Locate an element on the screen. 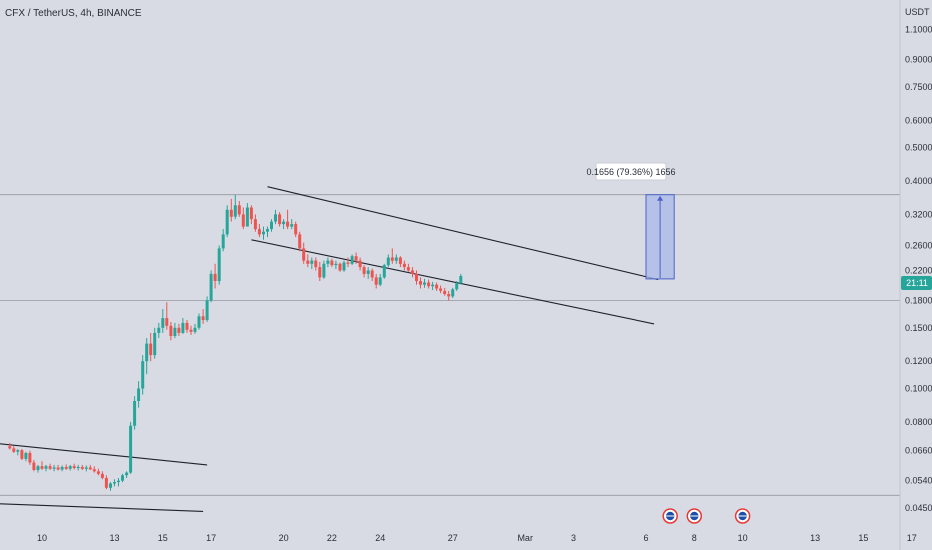  current-price-tag: 21:11 is located at coordinates (916, 283).